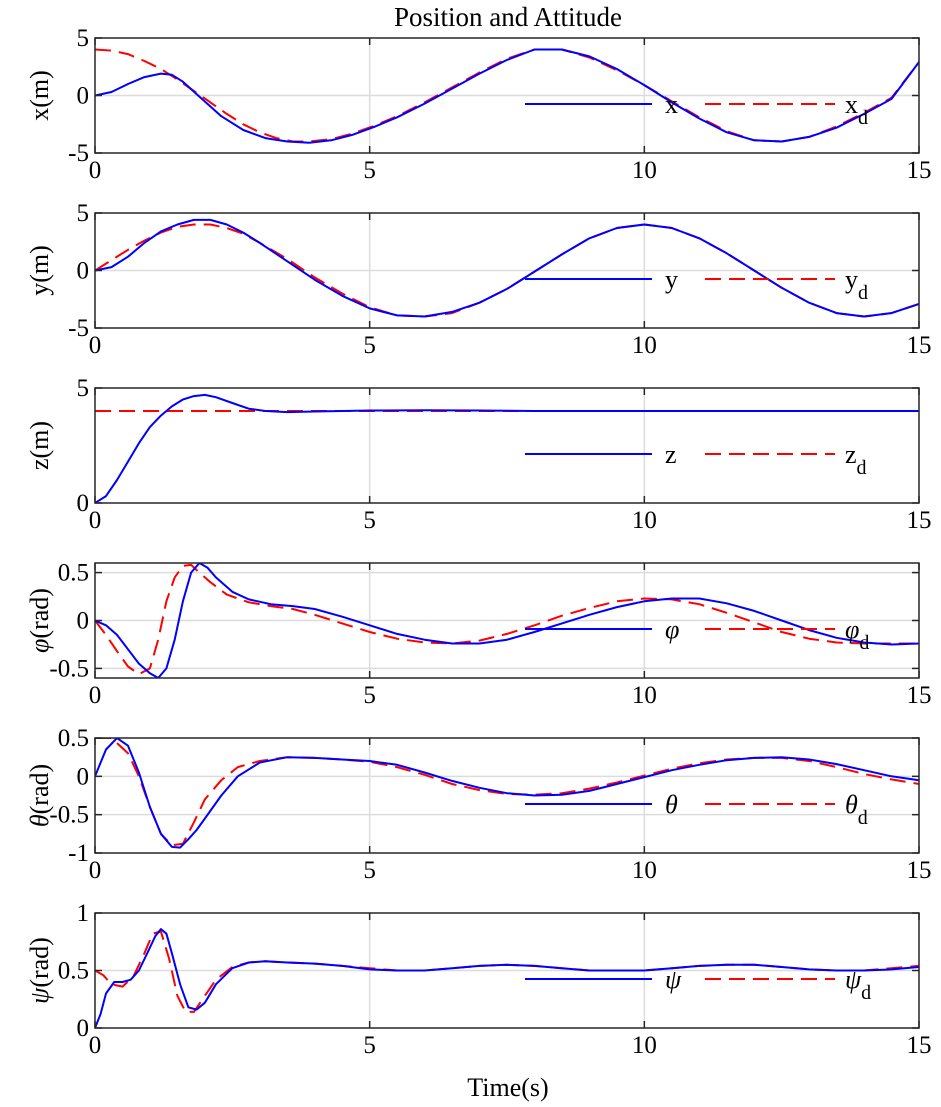 This screenshot has height=1107, width=941. I want to click on series-y-line, so click(507, 268).